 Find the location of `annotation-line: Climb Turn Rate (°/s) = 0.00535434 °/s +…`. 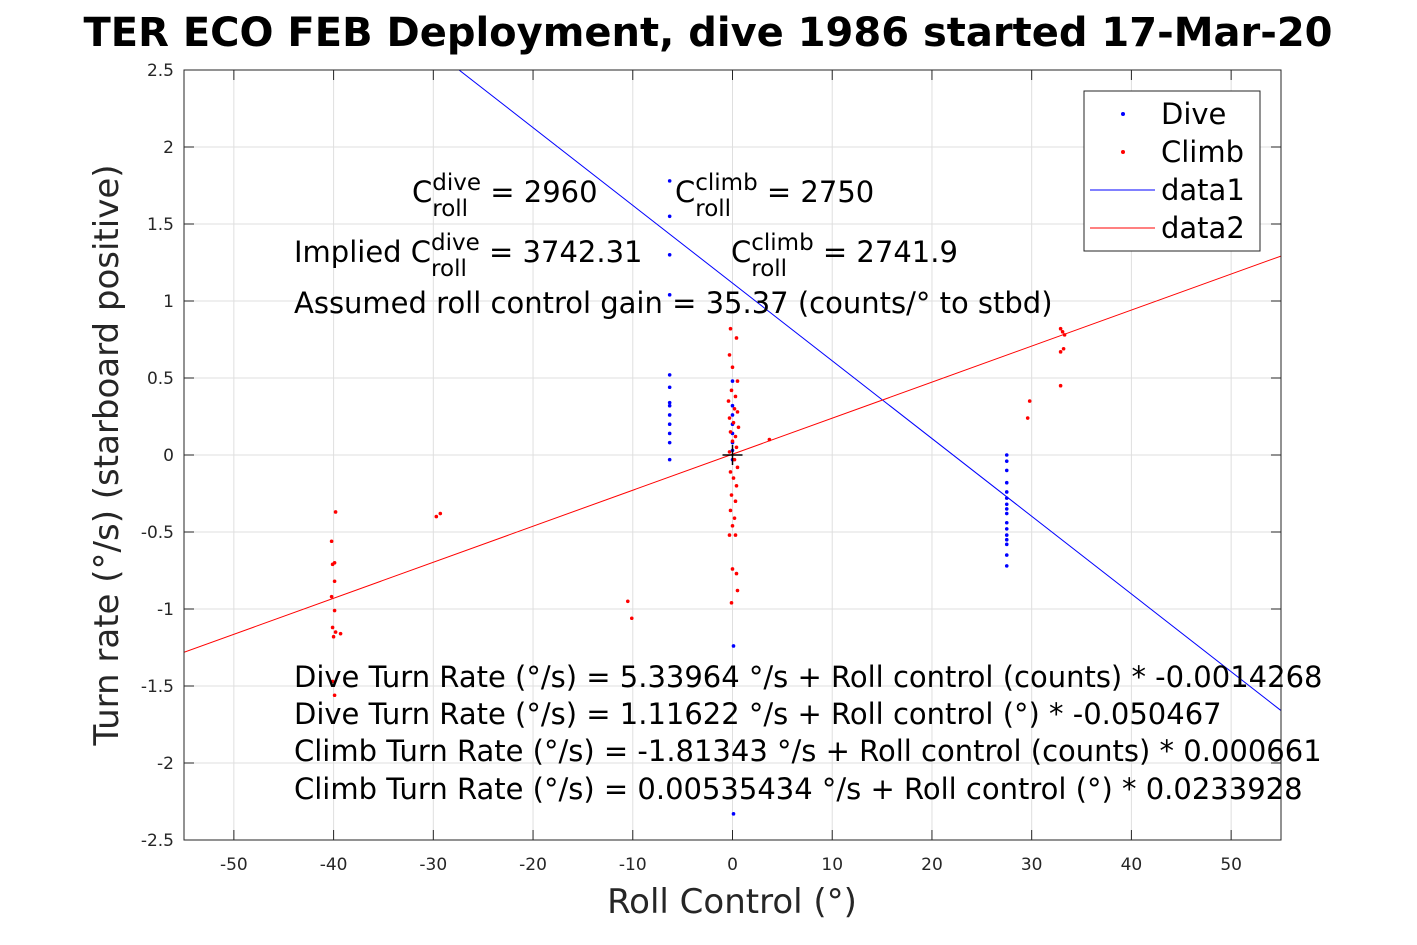

annotation-line: Climb Turn Rate (°/s) = 0.00535434 °/s +… is located at coordinates (798, 789).